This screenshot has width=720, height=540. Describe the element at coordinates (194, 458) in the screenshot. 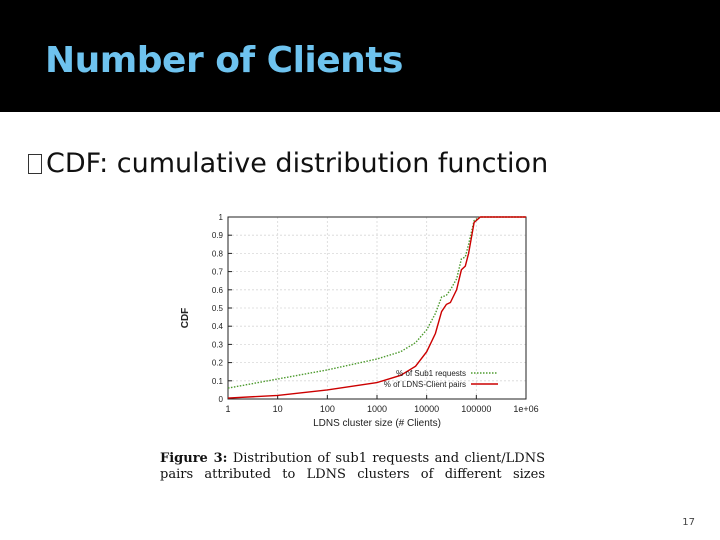

I see `caption-label: Figure 3:` at that location.